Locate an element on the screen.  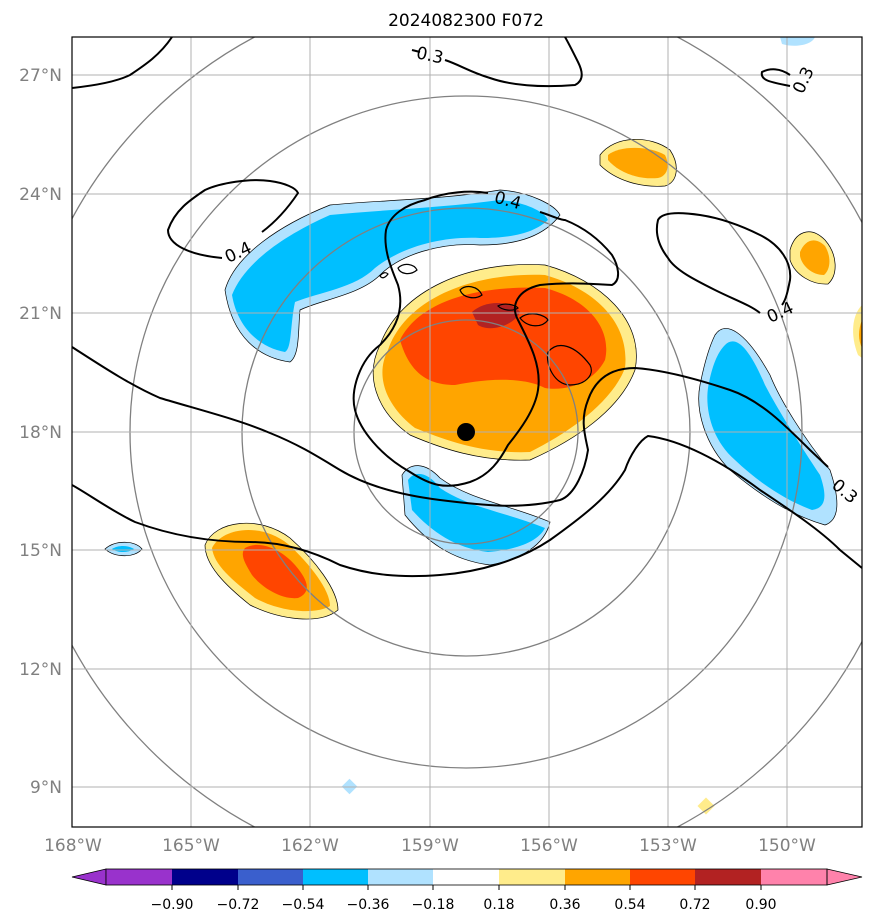
y-tick-label: 21°N is located at coordinates (40, 314).